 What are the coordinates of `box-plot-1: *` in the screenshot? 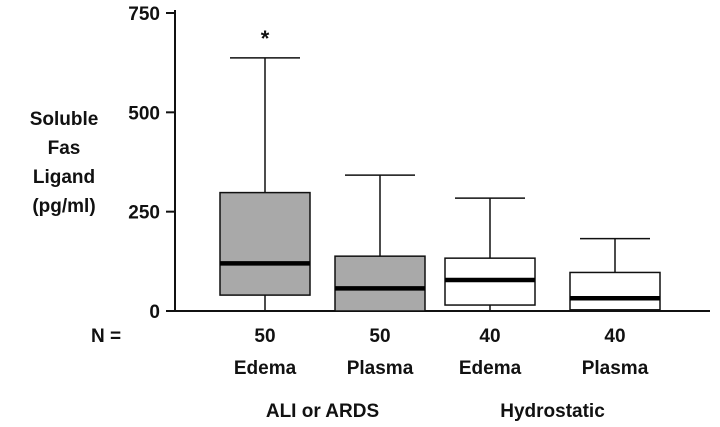 It's located at (265, 168).